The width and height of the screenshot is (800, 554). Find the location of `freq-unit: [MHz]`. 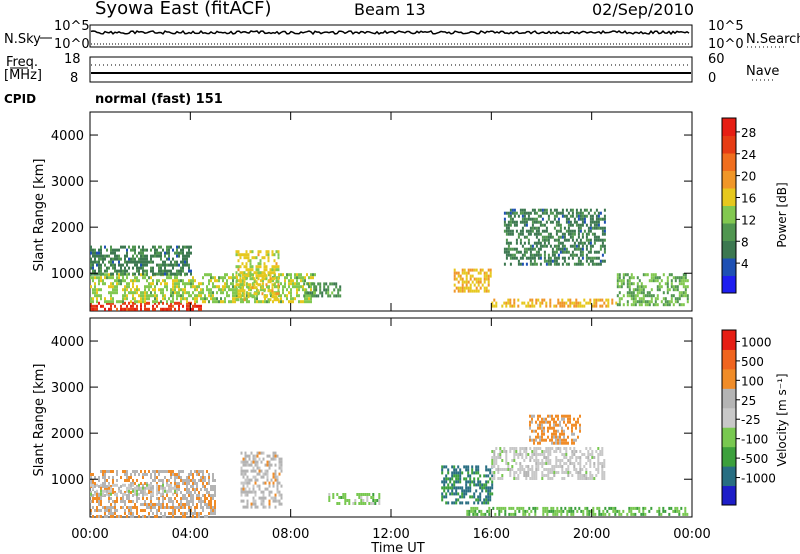

freq-unit: [MHz] is located at coordinates (23, 75).